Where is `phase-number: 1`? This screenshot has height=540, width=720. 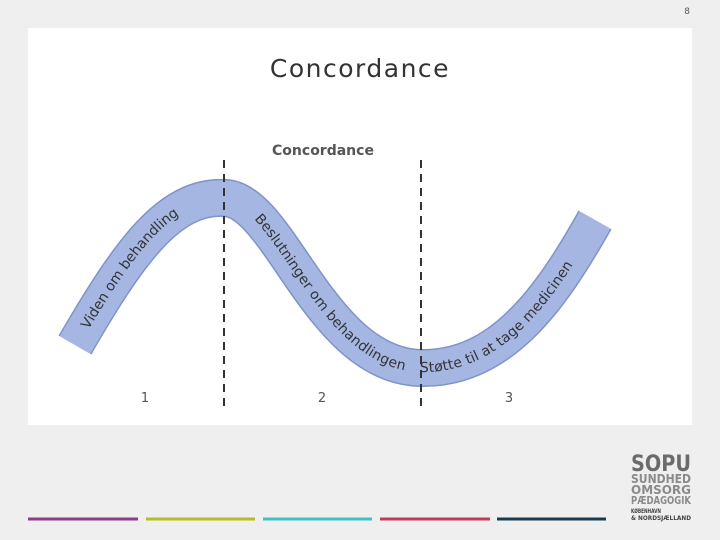 phase-number: 1 is located at coordinates (145, 398).